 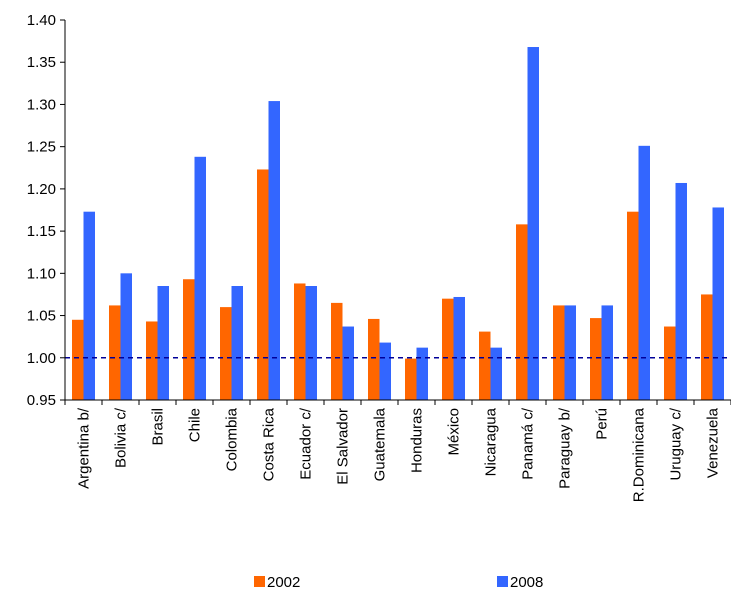 What do you see at coordinates (232, 439) in the screenshot?
I see `x-tick-label: Colombia` at bounding box center [232, 439].